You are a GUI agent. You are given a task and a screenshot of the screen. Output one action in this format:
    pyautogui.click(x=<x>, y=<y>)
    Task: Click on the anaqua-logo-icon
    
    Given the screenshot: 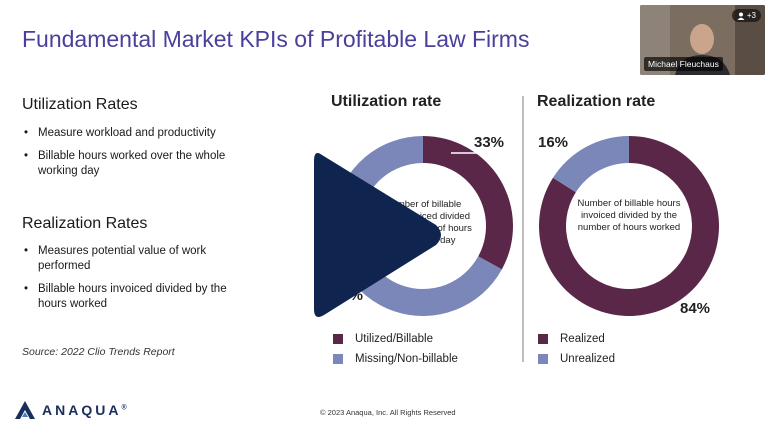 What is the action you would take?
    pyautogui.click(x=25, y=410)
    